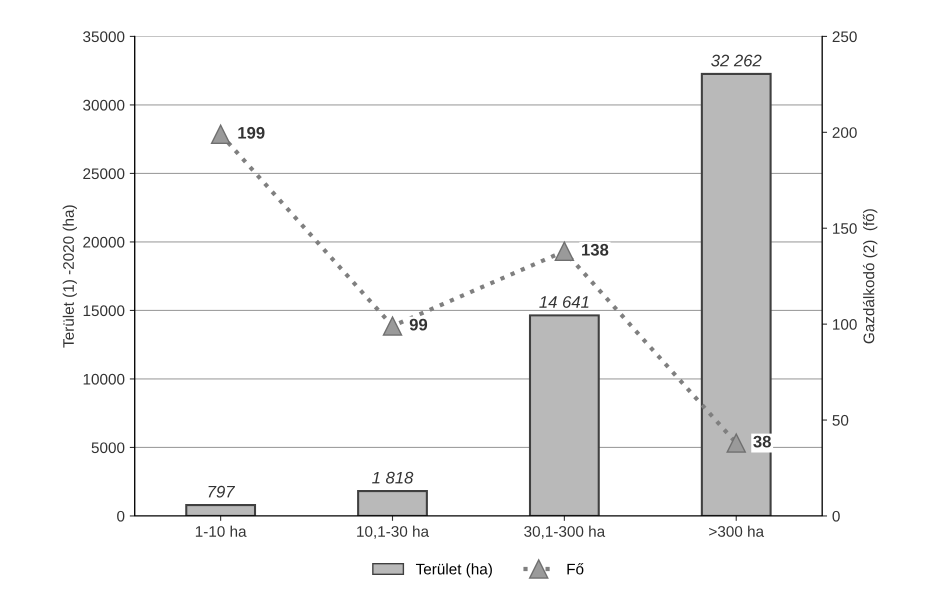  I want to click on y-tick-label: 10000, so click(104, 379).